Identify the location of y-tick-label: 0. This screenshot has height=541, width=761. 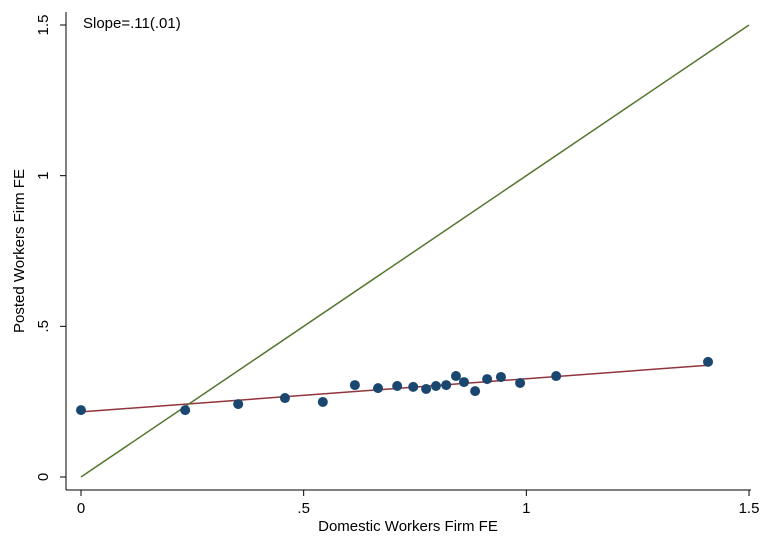
(43, 477).